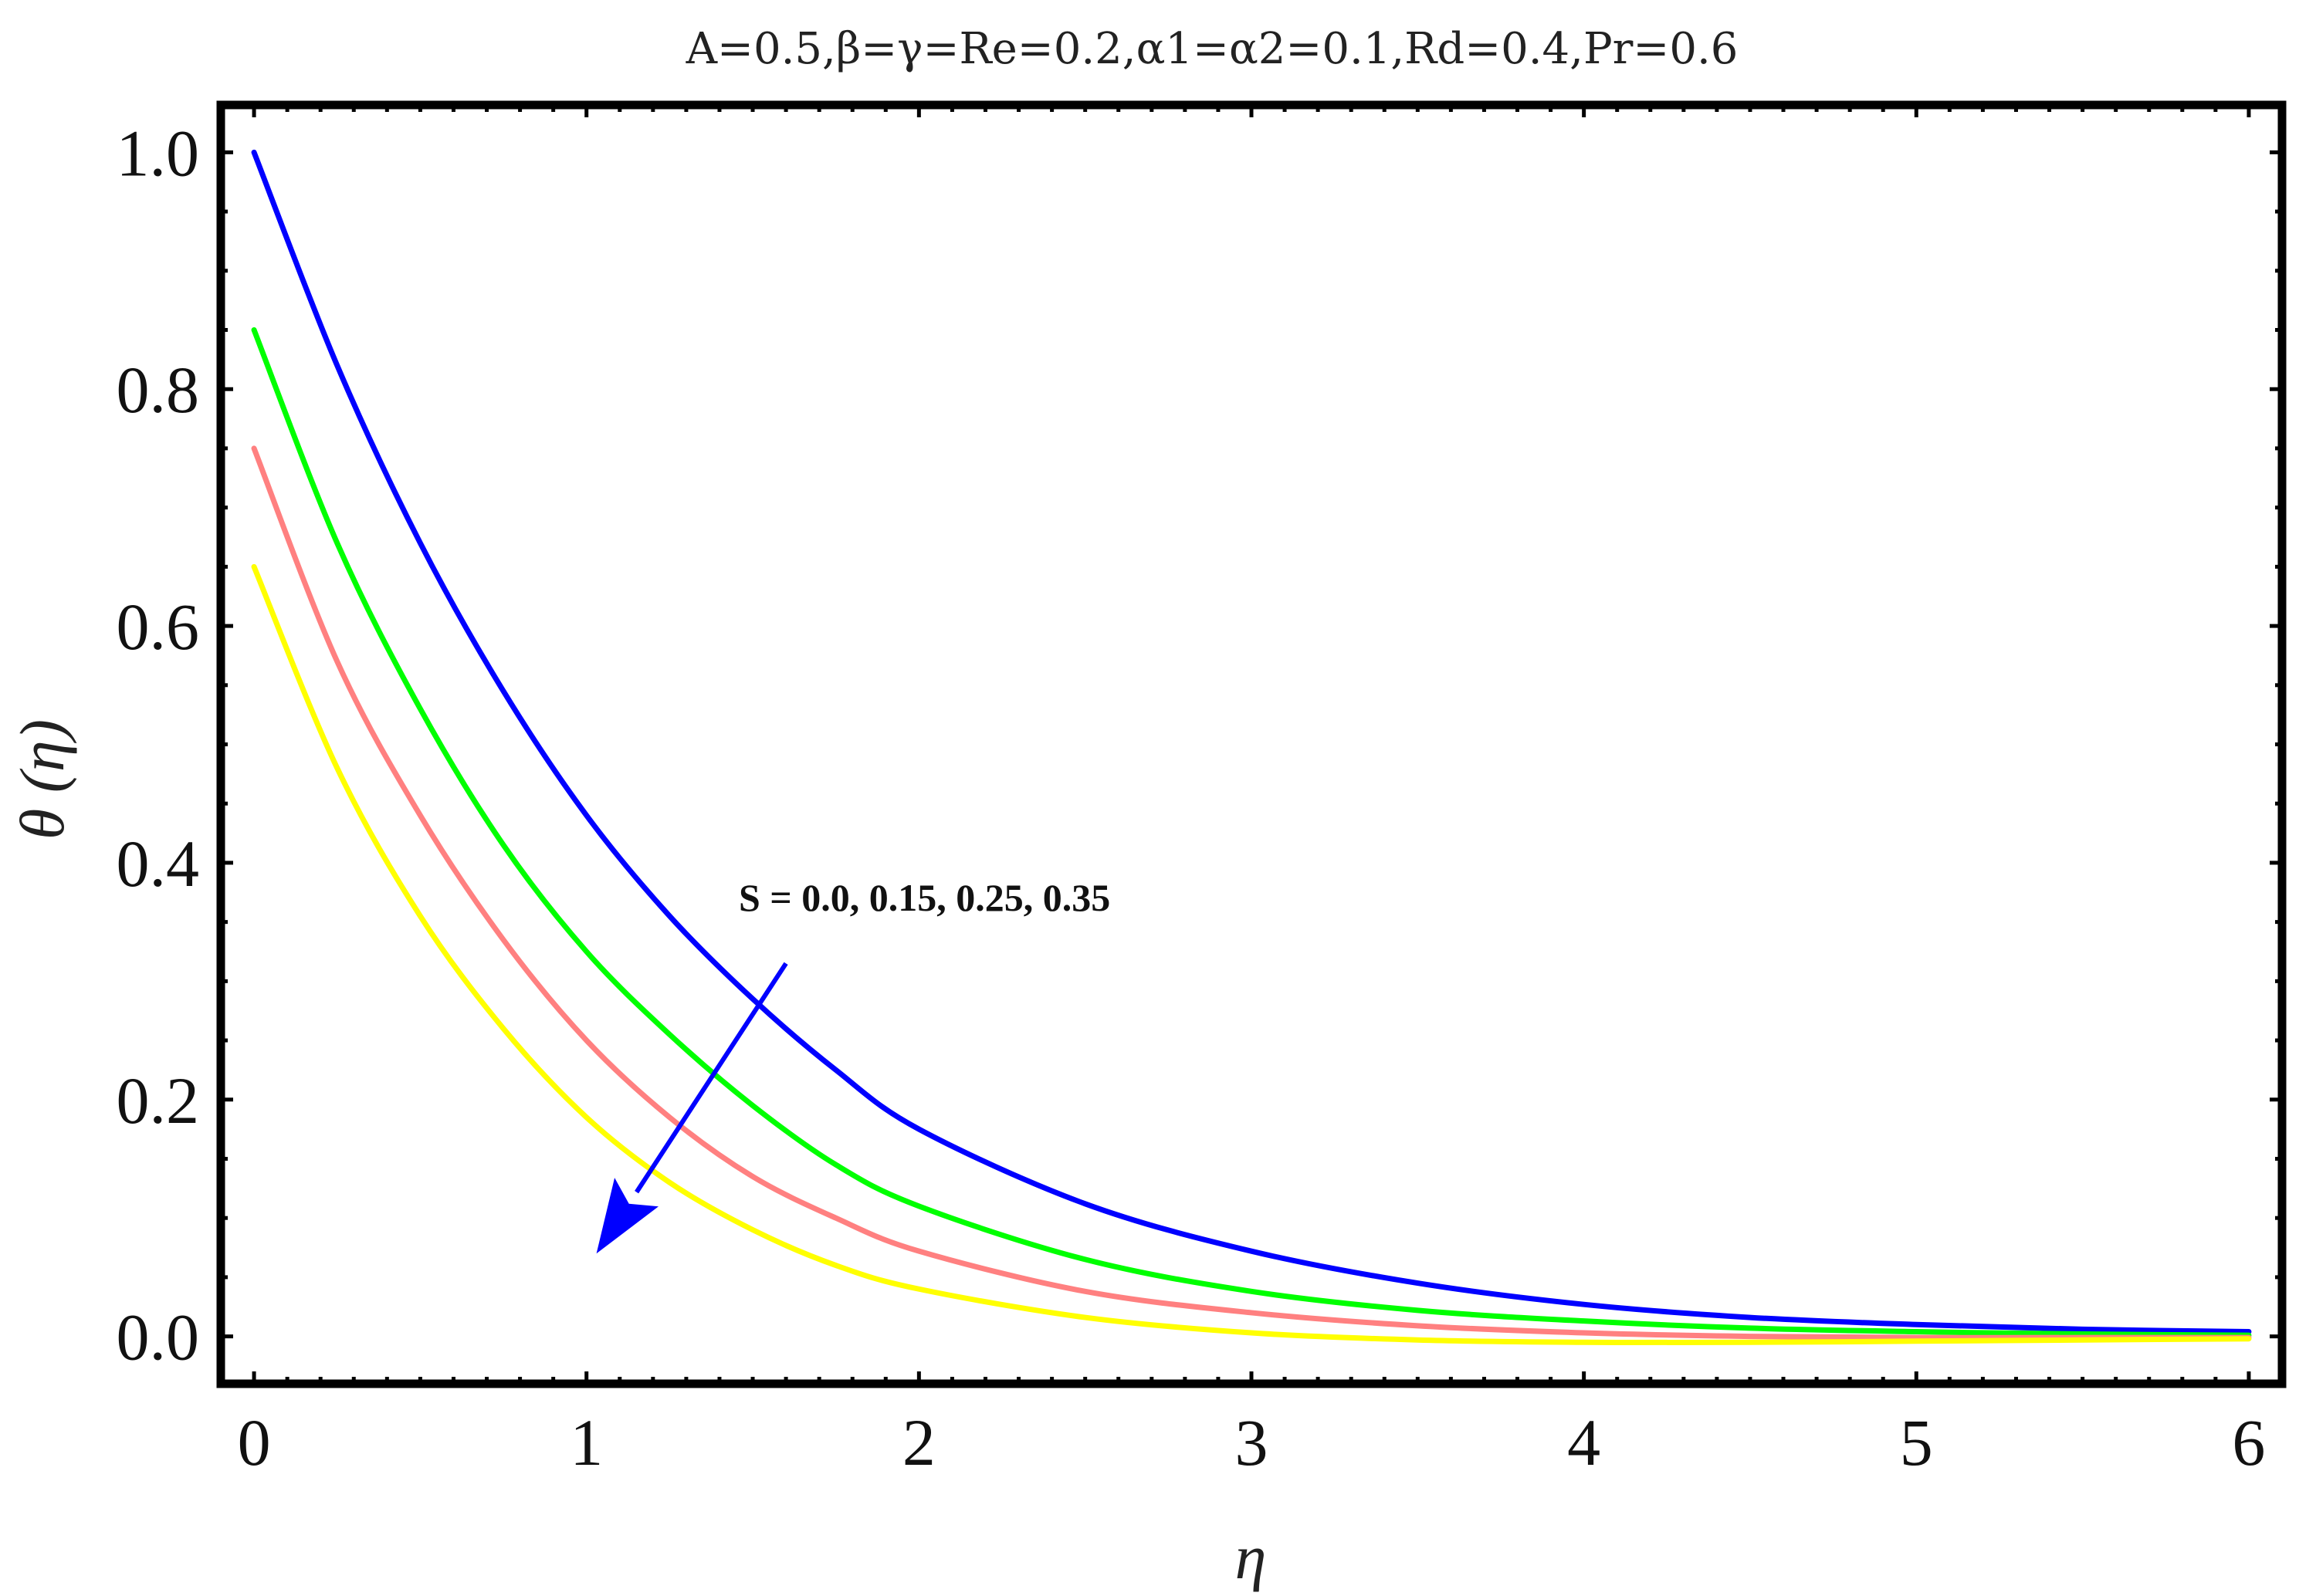 The height and width of the screenshot is (1596, 2316). What do you see at coordinates (254, 1442) in the screenshot?
I see `x-tick-label: 0` at bounding box center [254, 1442].